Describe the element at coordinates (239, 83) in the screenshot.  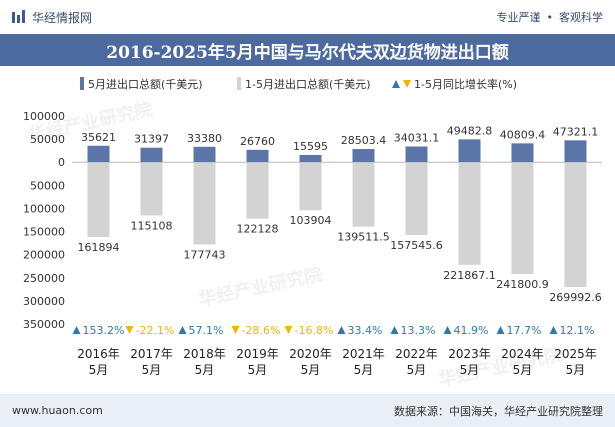
I see `legend-swatch-cumulative` at that location.